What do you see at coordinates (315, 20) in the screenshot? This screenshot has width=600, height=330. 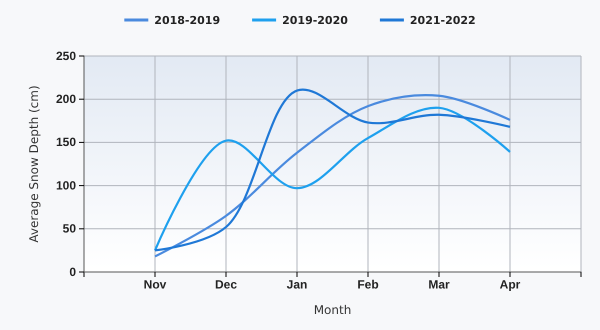 I see `legend-label: 2019-2020` at bounding box center [315, 20].